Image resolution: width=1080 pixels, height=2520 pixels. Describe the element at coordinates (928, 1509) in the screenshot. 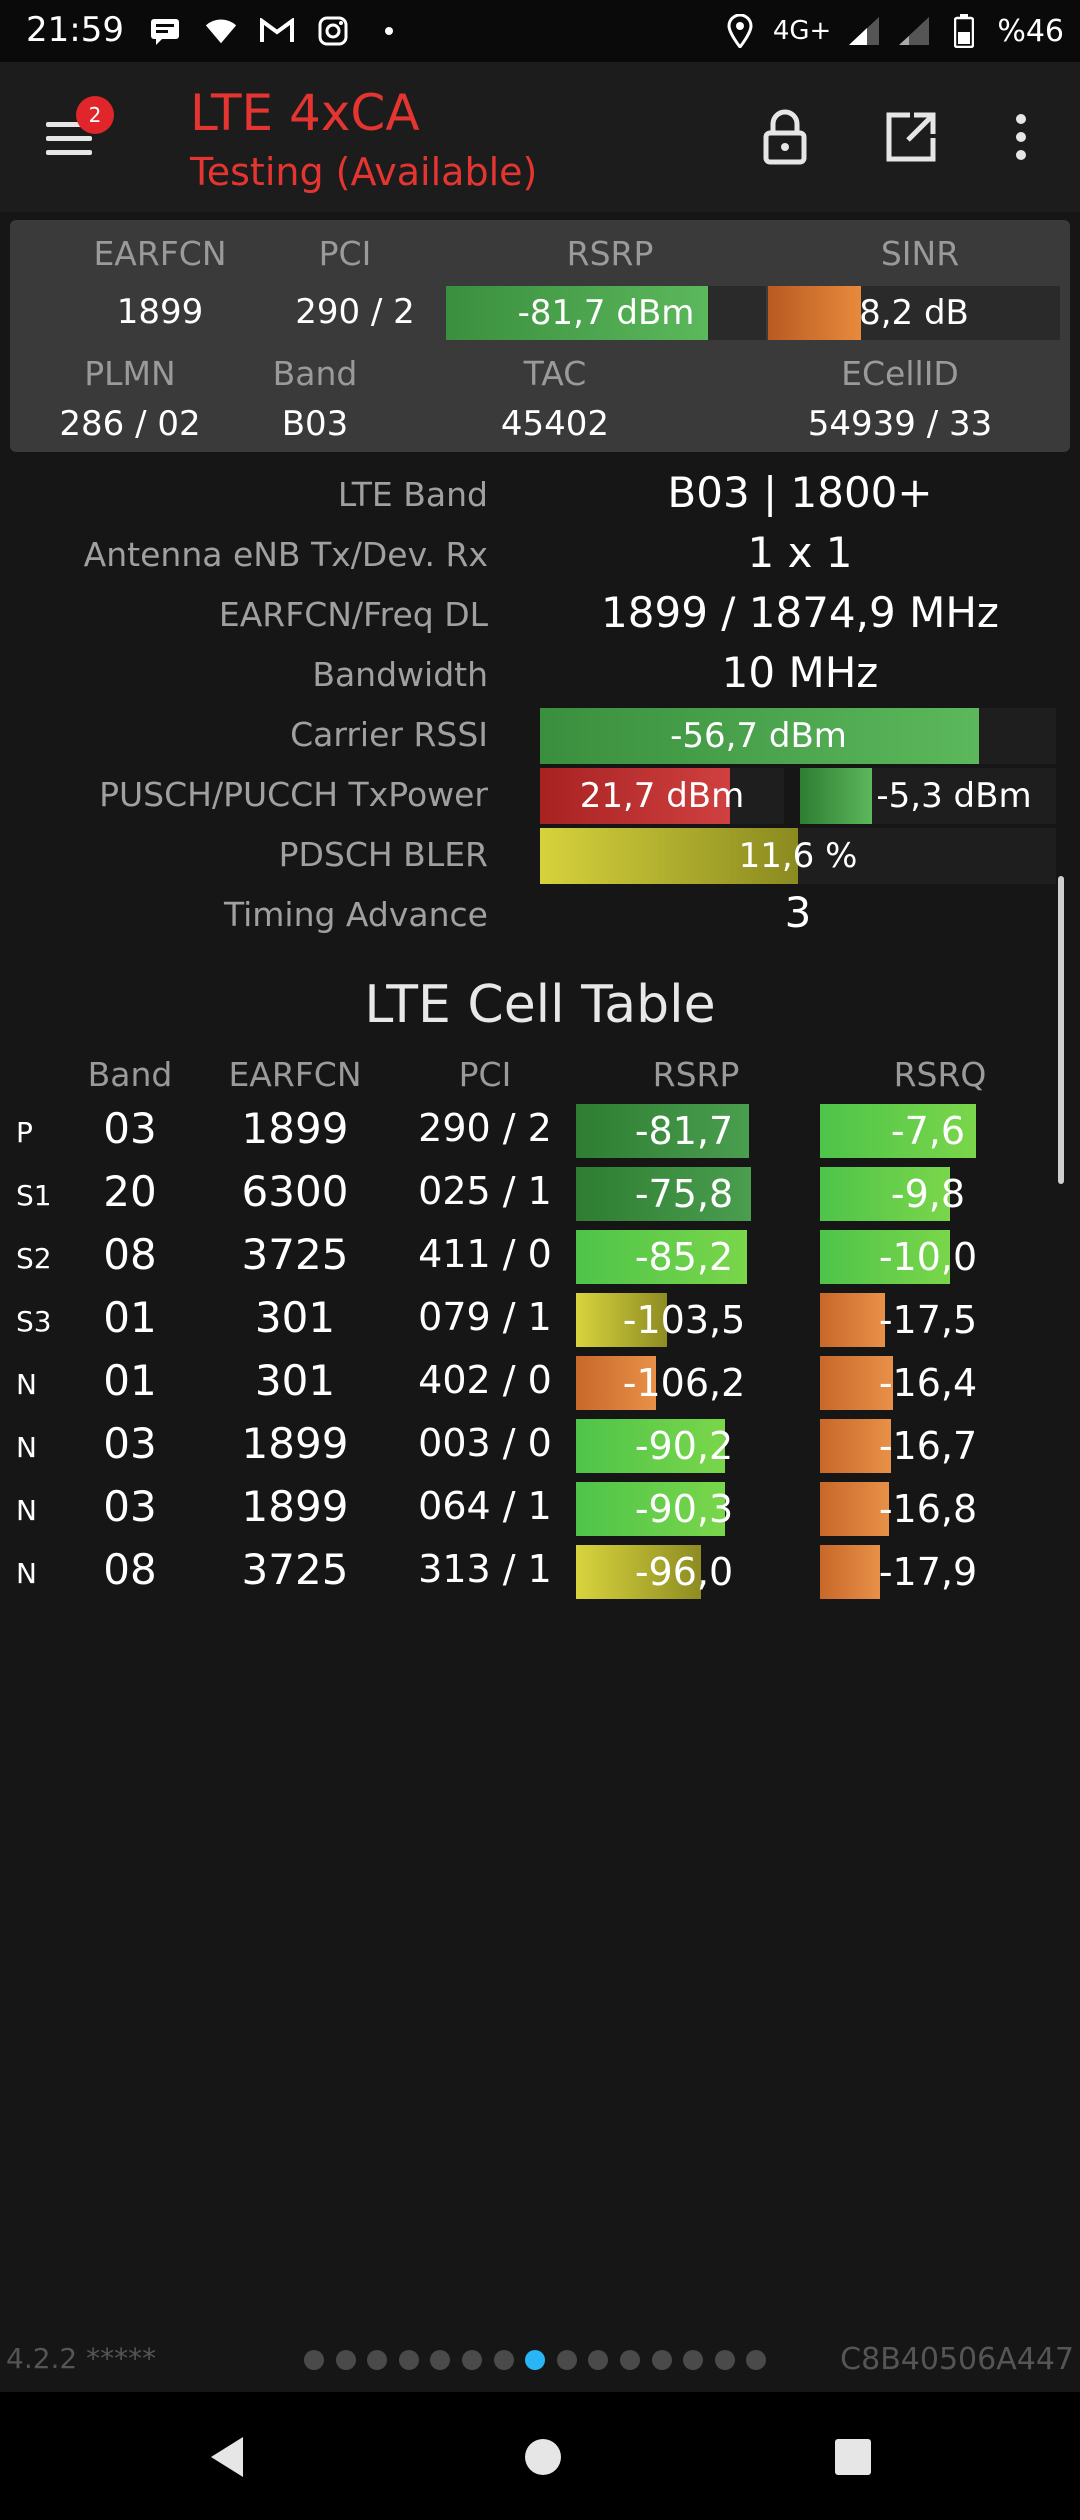

I see `rsrq-value: -16,8` at that location.